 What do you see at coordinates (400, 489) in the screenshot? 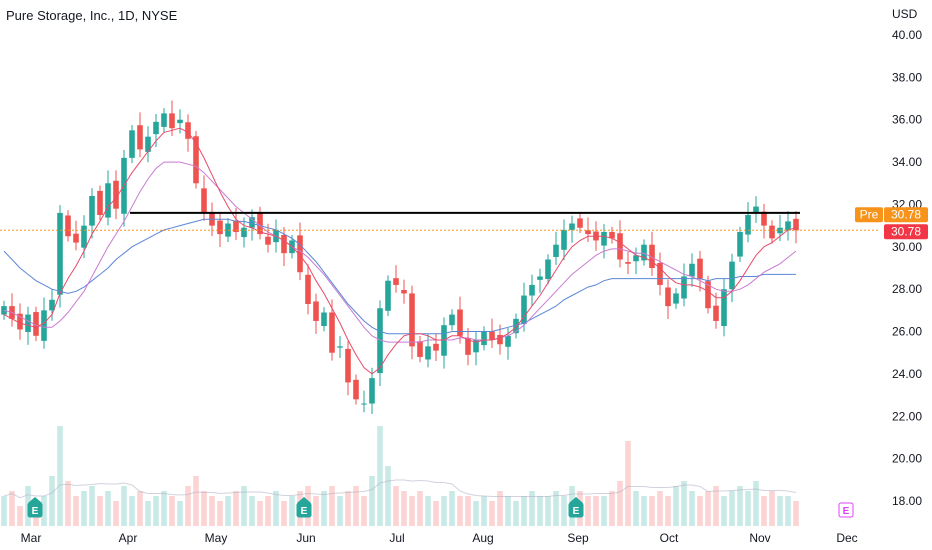
I see `volume-ma-line` at bounding box center [400, 489].